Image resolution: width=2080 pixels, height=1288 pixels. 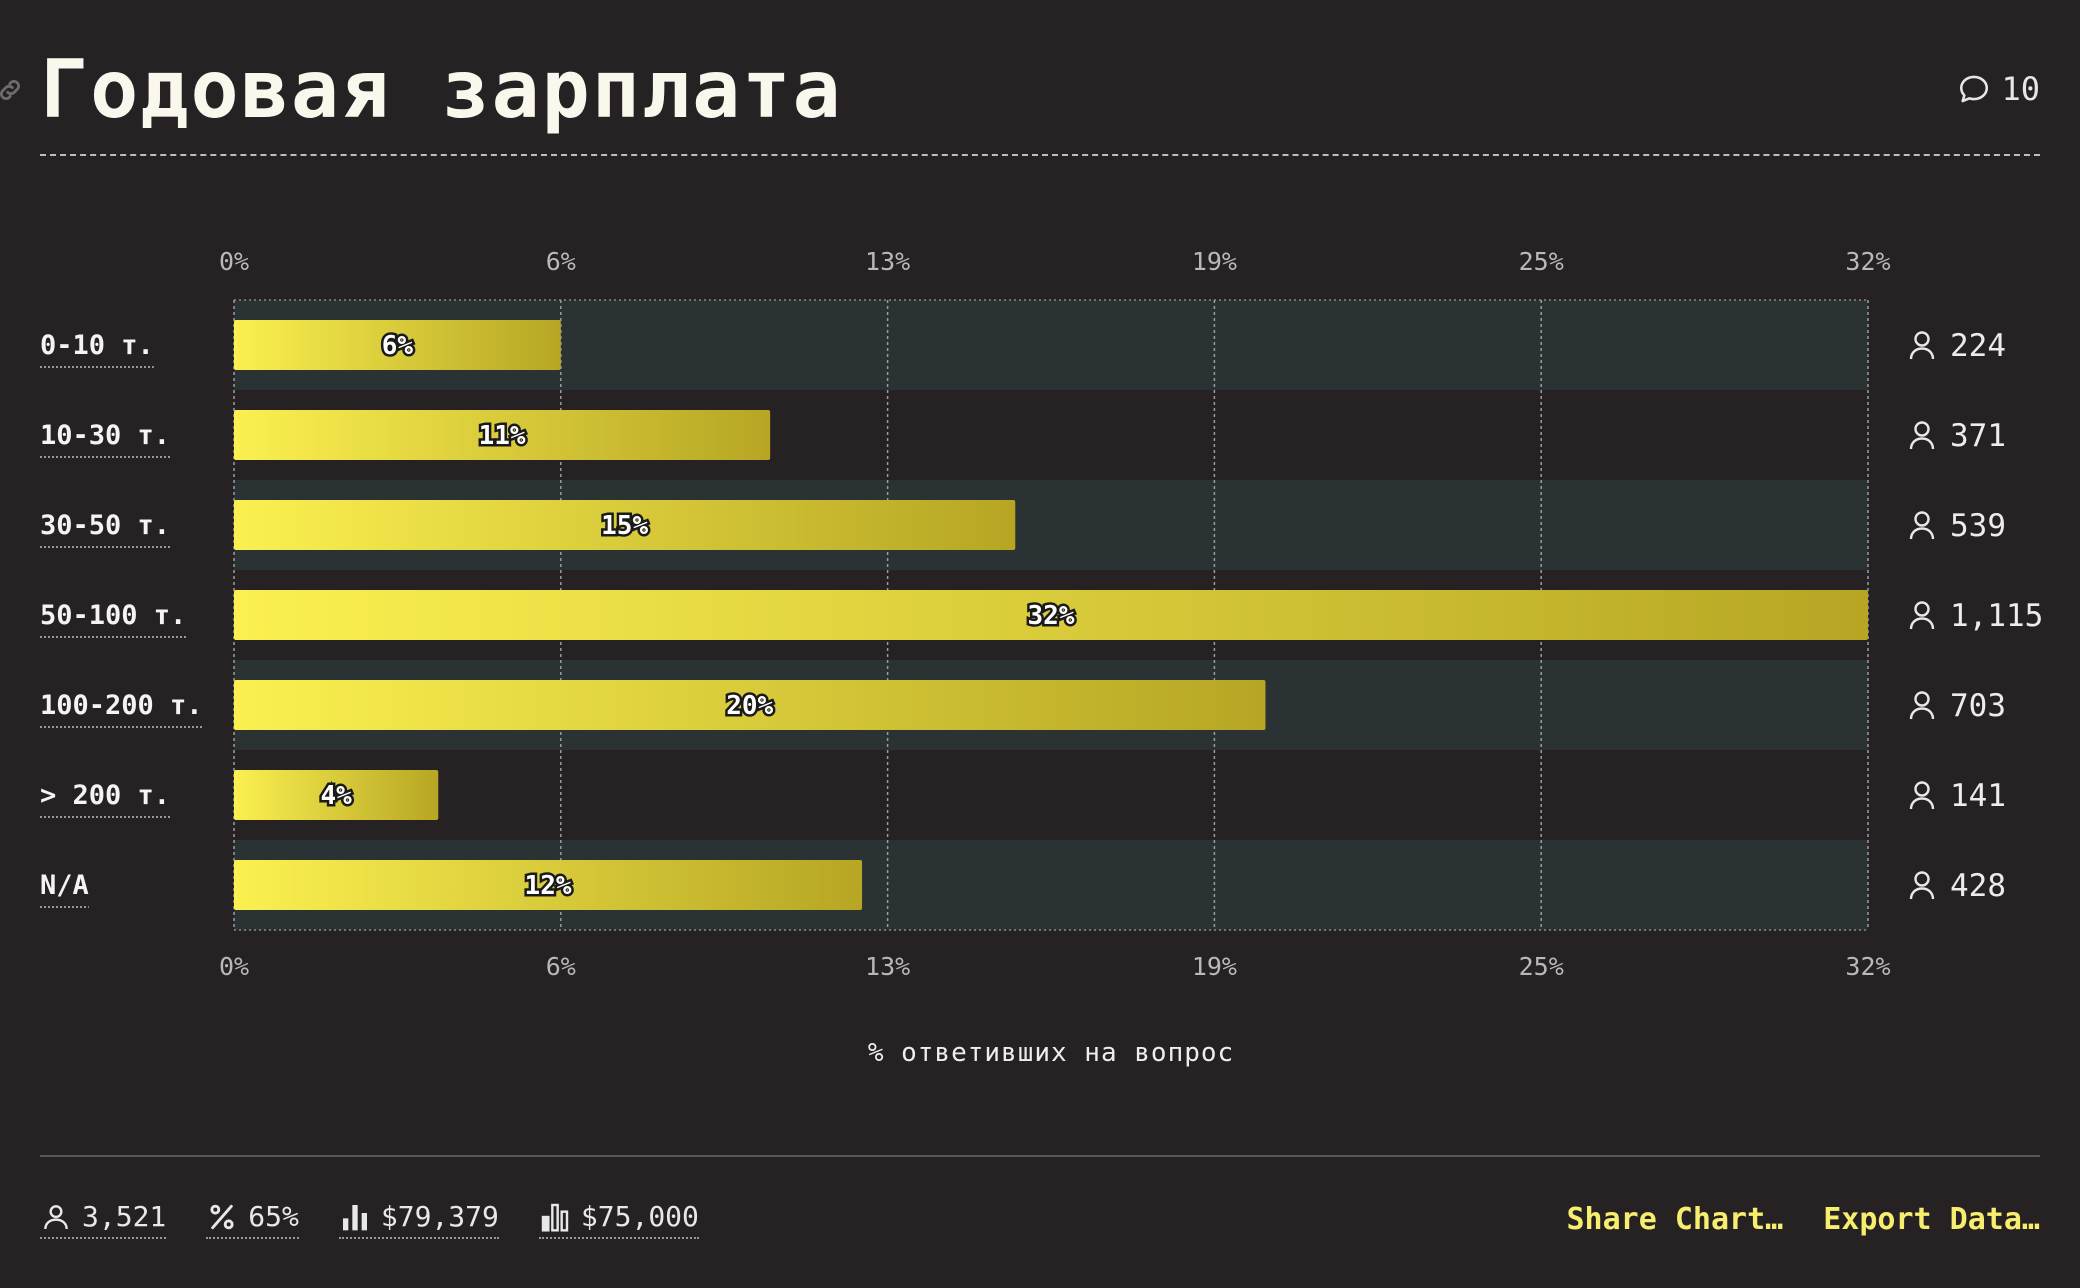 I want to click on category-label: 100-200 т., so click(x=121, y=705).